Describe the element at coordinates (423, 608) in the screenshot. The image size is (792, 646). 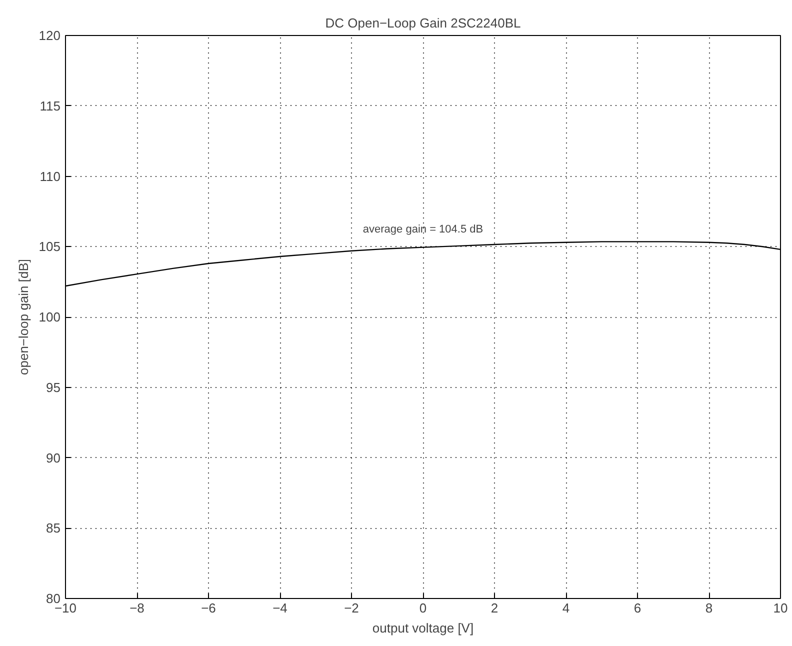
I see `x-tick-label: 0` at that location.